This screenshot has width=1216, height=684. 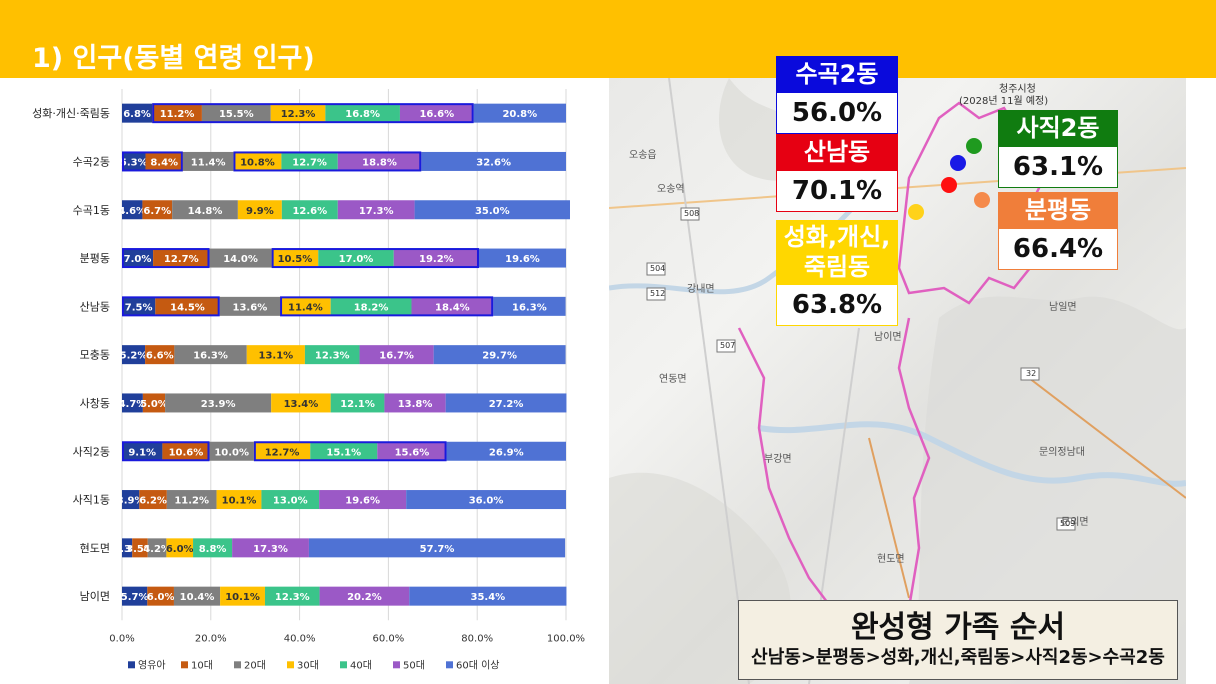 What do you see at coordinates (257, 162) in the screenshot?
I see `data-label: 10.8%` at bounding box center [257, 162].